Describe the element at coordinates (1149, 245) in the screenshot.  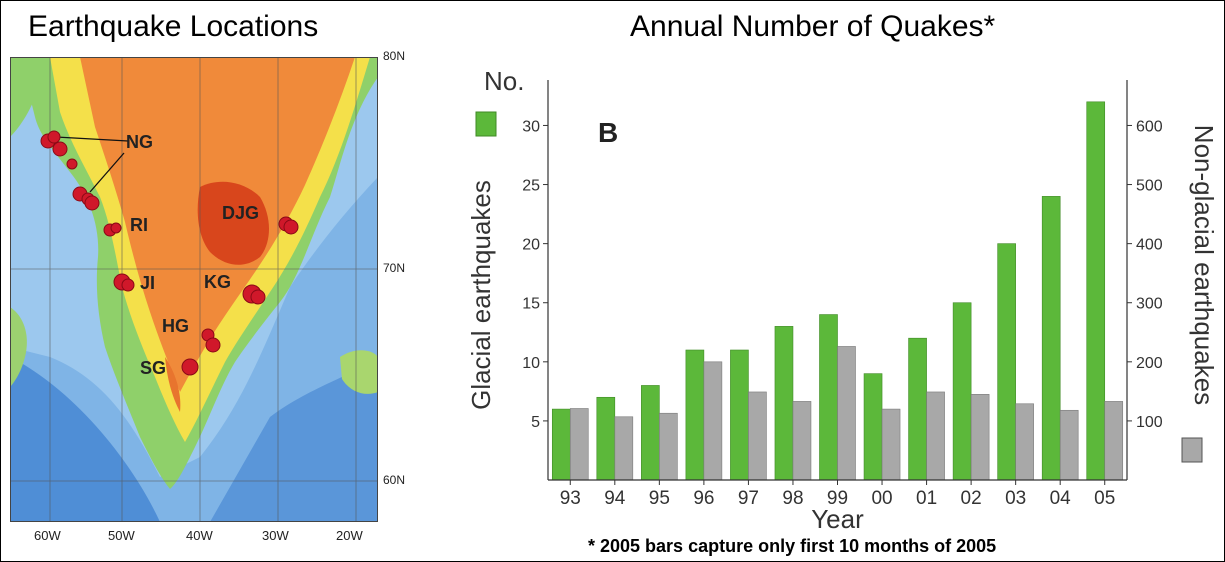
I see `y-right-tick-label: 400` at that location.